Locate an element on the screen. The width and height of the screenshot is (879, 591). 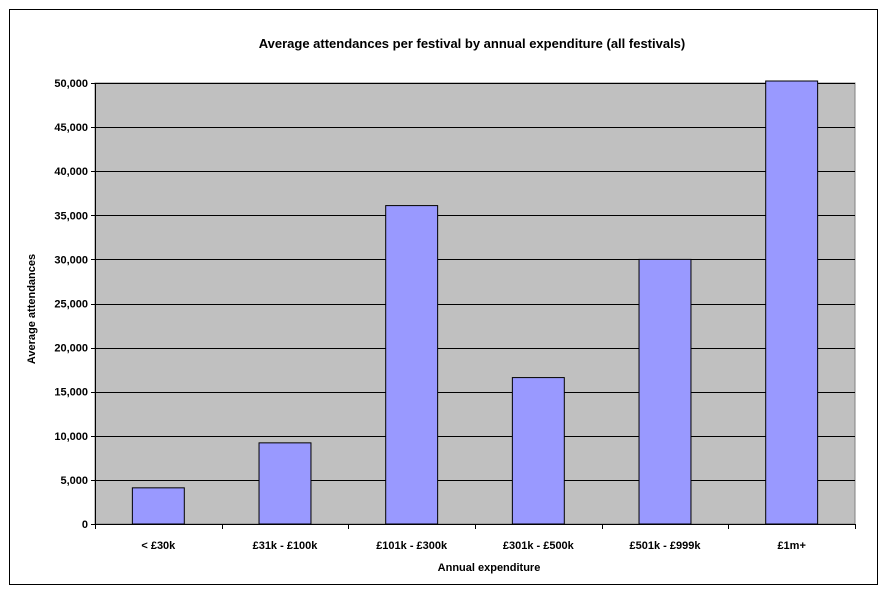
y-tick-label: 25,000 is located at coordinates (71, 305).